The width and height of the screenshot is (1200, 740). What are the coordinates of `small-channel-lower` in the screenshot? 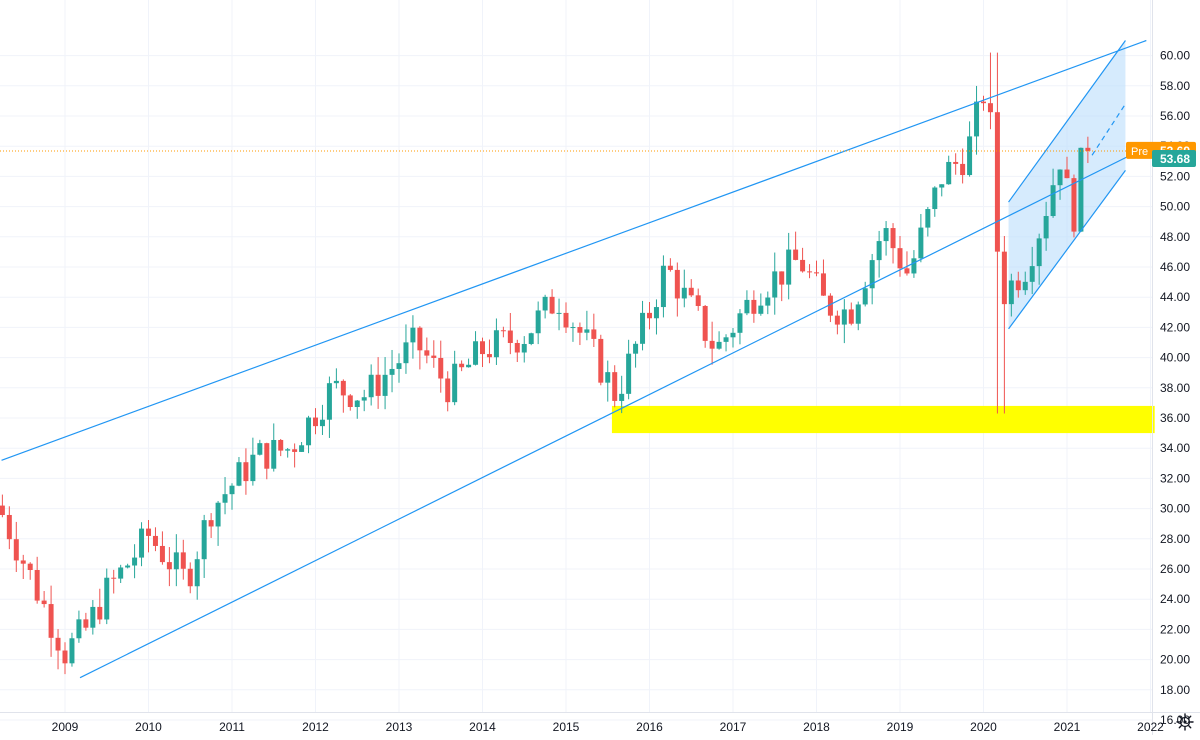 It's located at (1067, 250).